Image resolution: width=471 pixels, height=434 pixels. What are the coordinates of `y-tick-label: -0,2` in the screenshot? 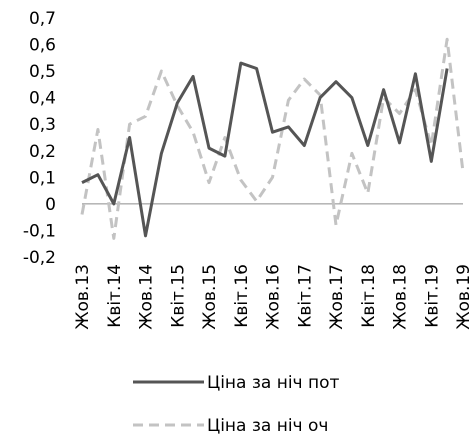 It's located at (39, 258).